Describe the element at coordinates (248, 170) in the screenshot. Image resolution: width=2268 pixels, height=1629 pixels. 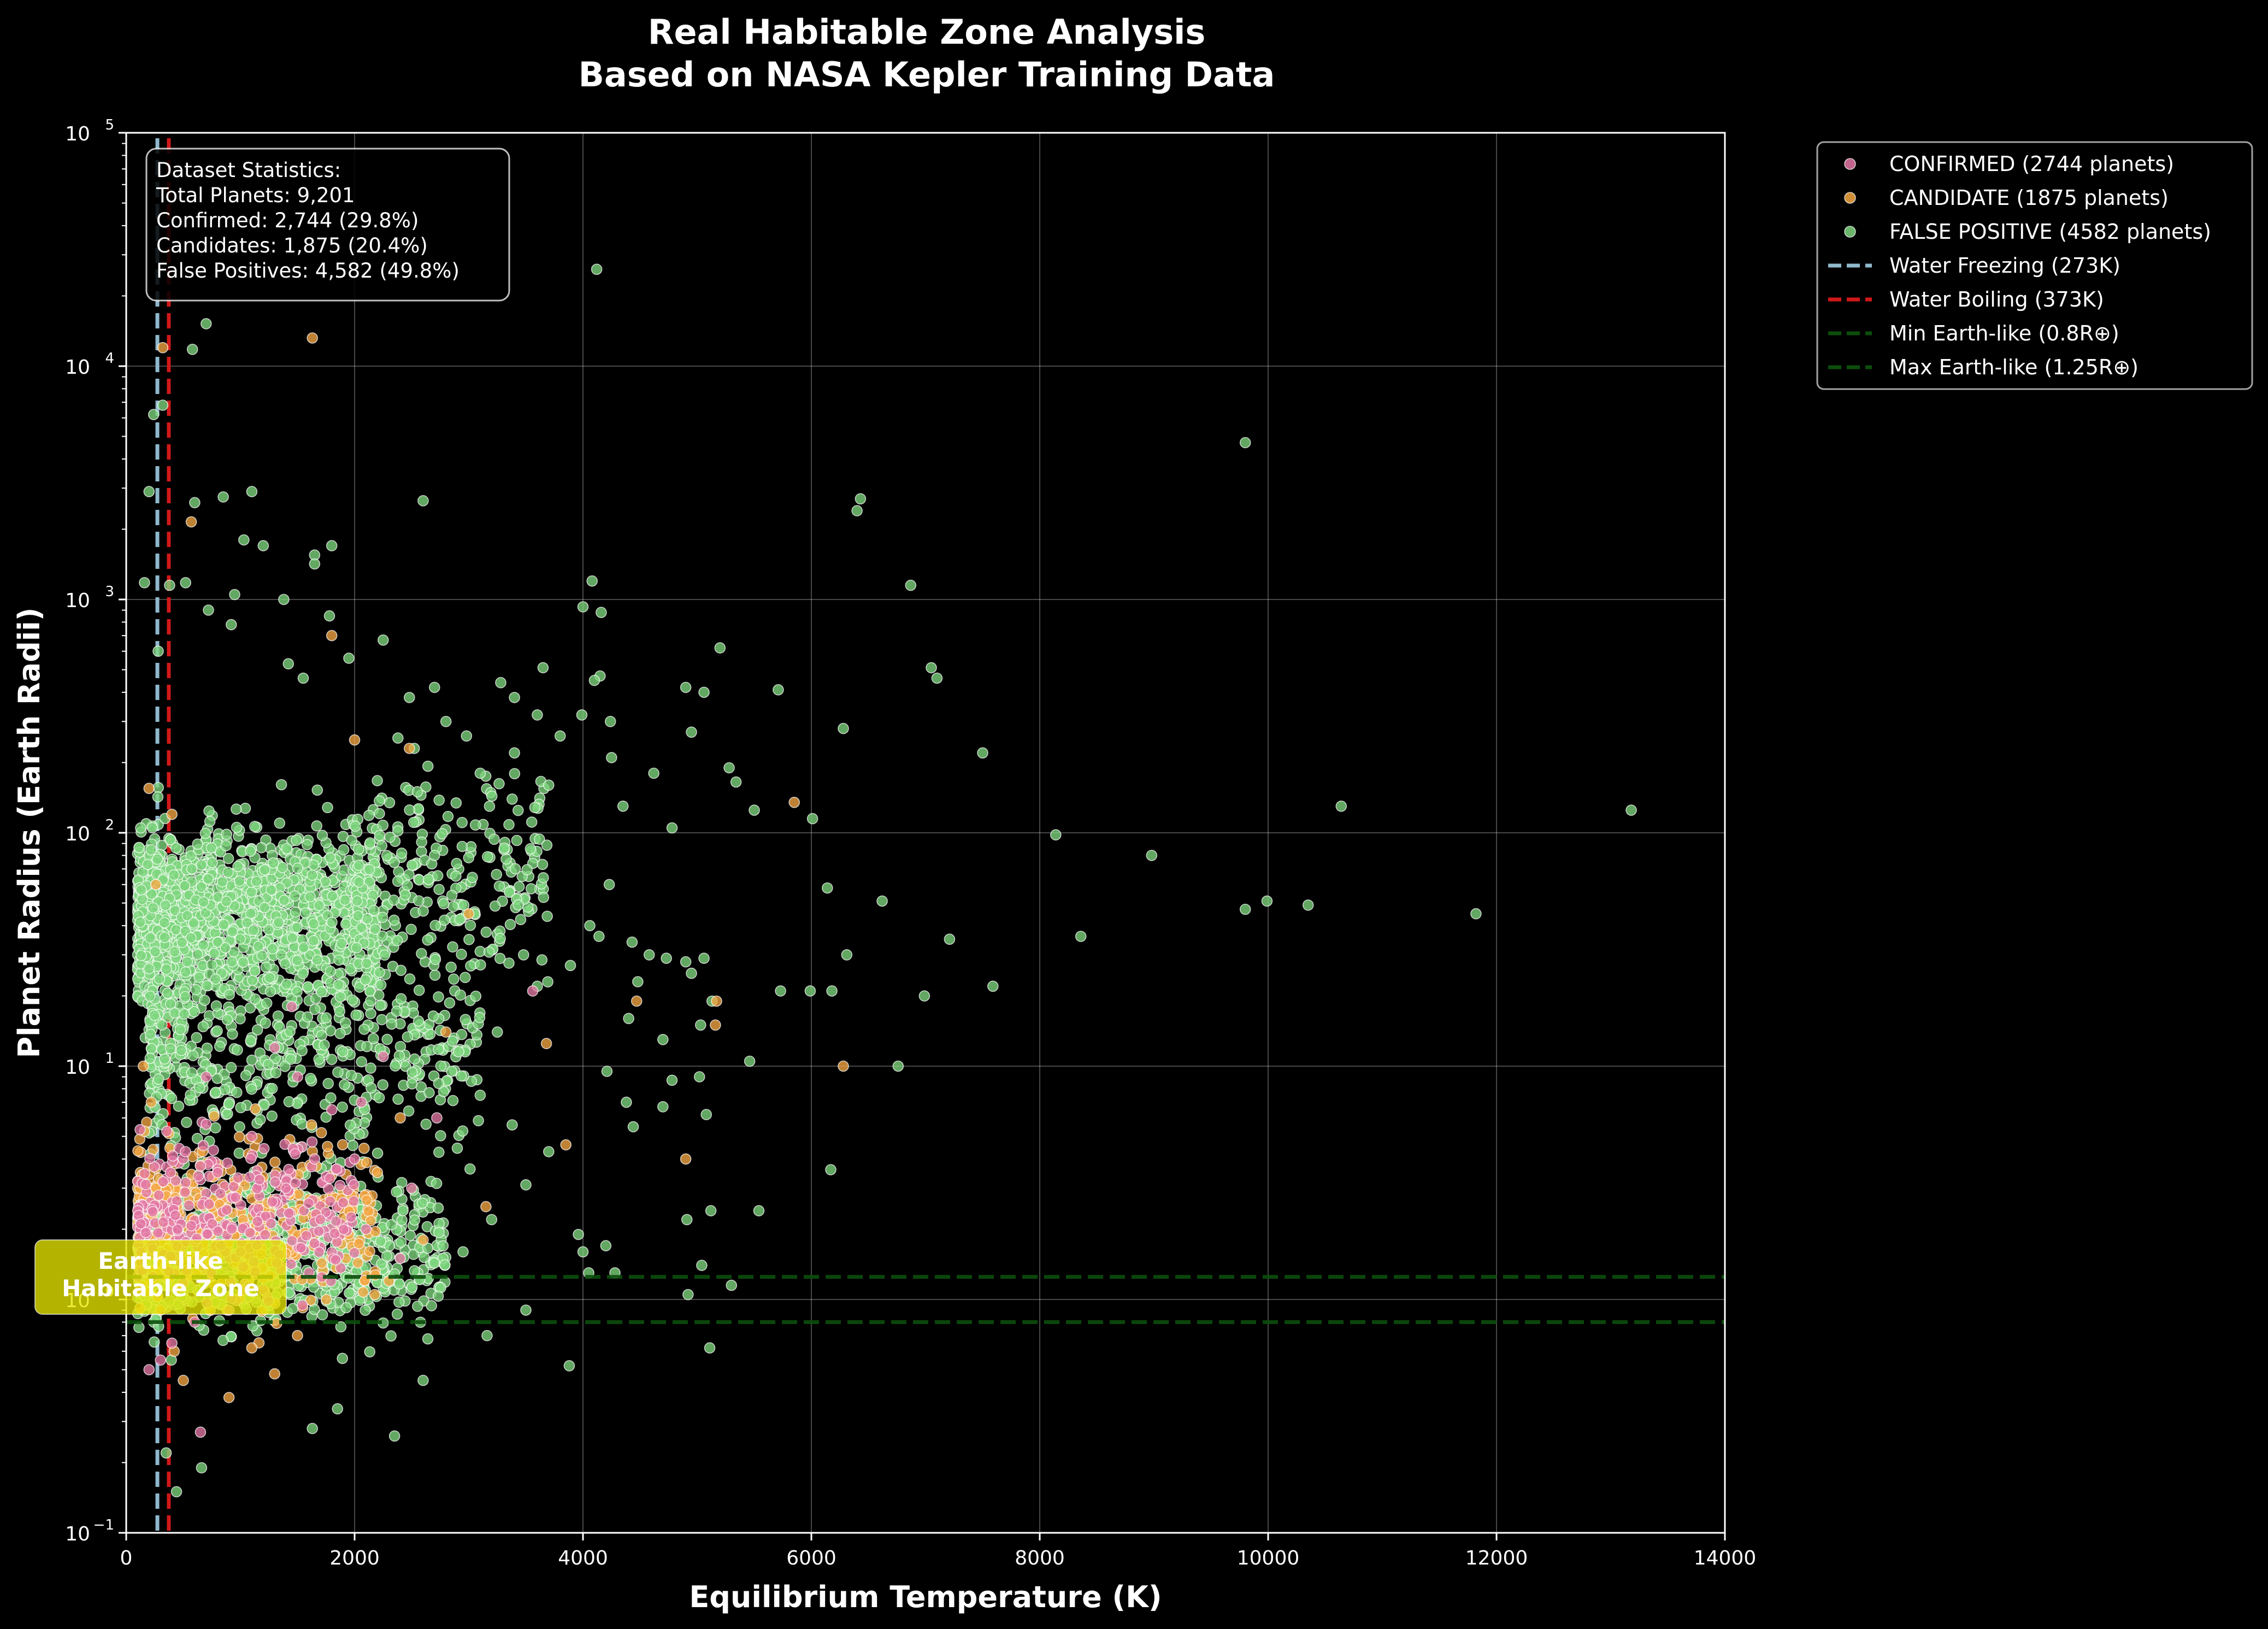
I see `stats-line-heading: Dataset Statistics:` at that location.